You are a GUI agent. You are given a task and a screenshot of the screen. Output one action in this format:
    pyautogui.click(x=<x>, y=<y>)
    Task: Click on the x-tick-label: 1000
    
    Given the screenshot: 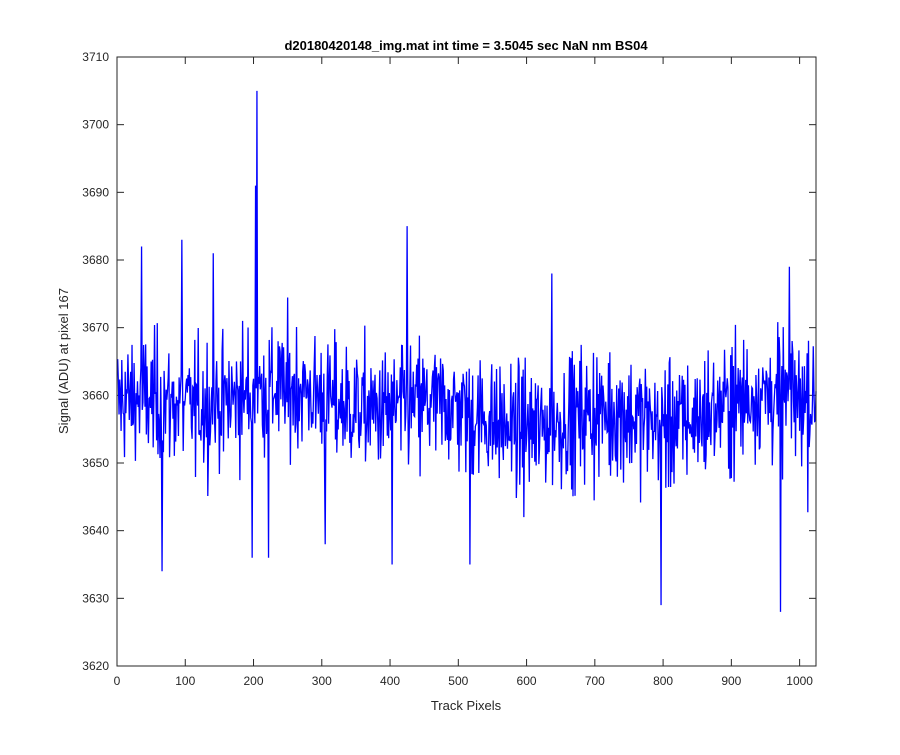 What is the action you would take?
    pyautogui.click(x=799, y=681)
    